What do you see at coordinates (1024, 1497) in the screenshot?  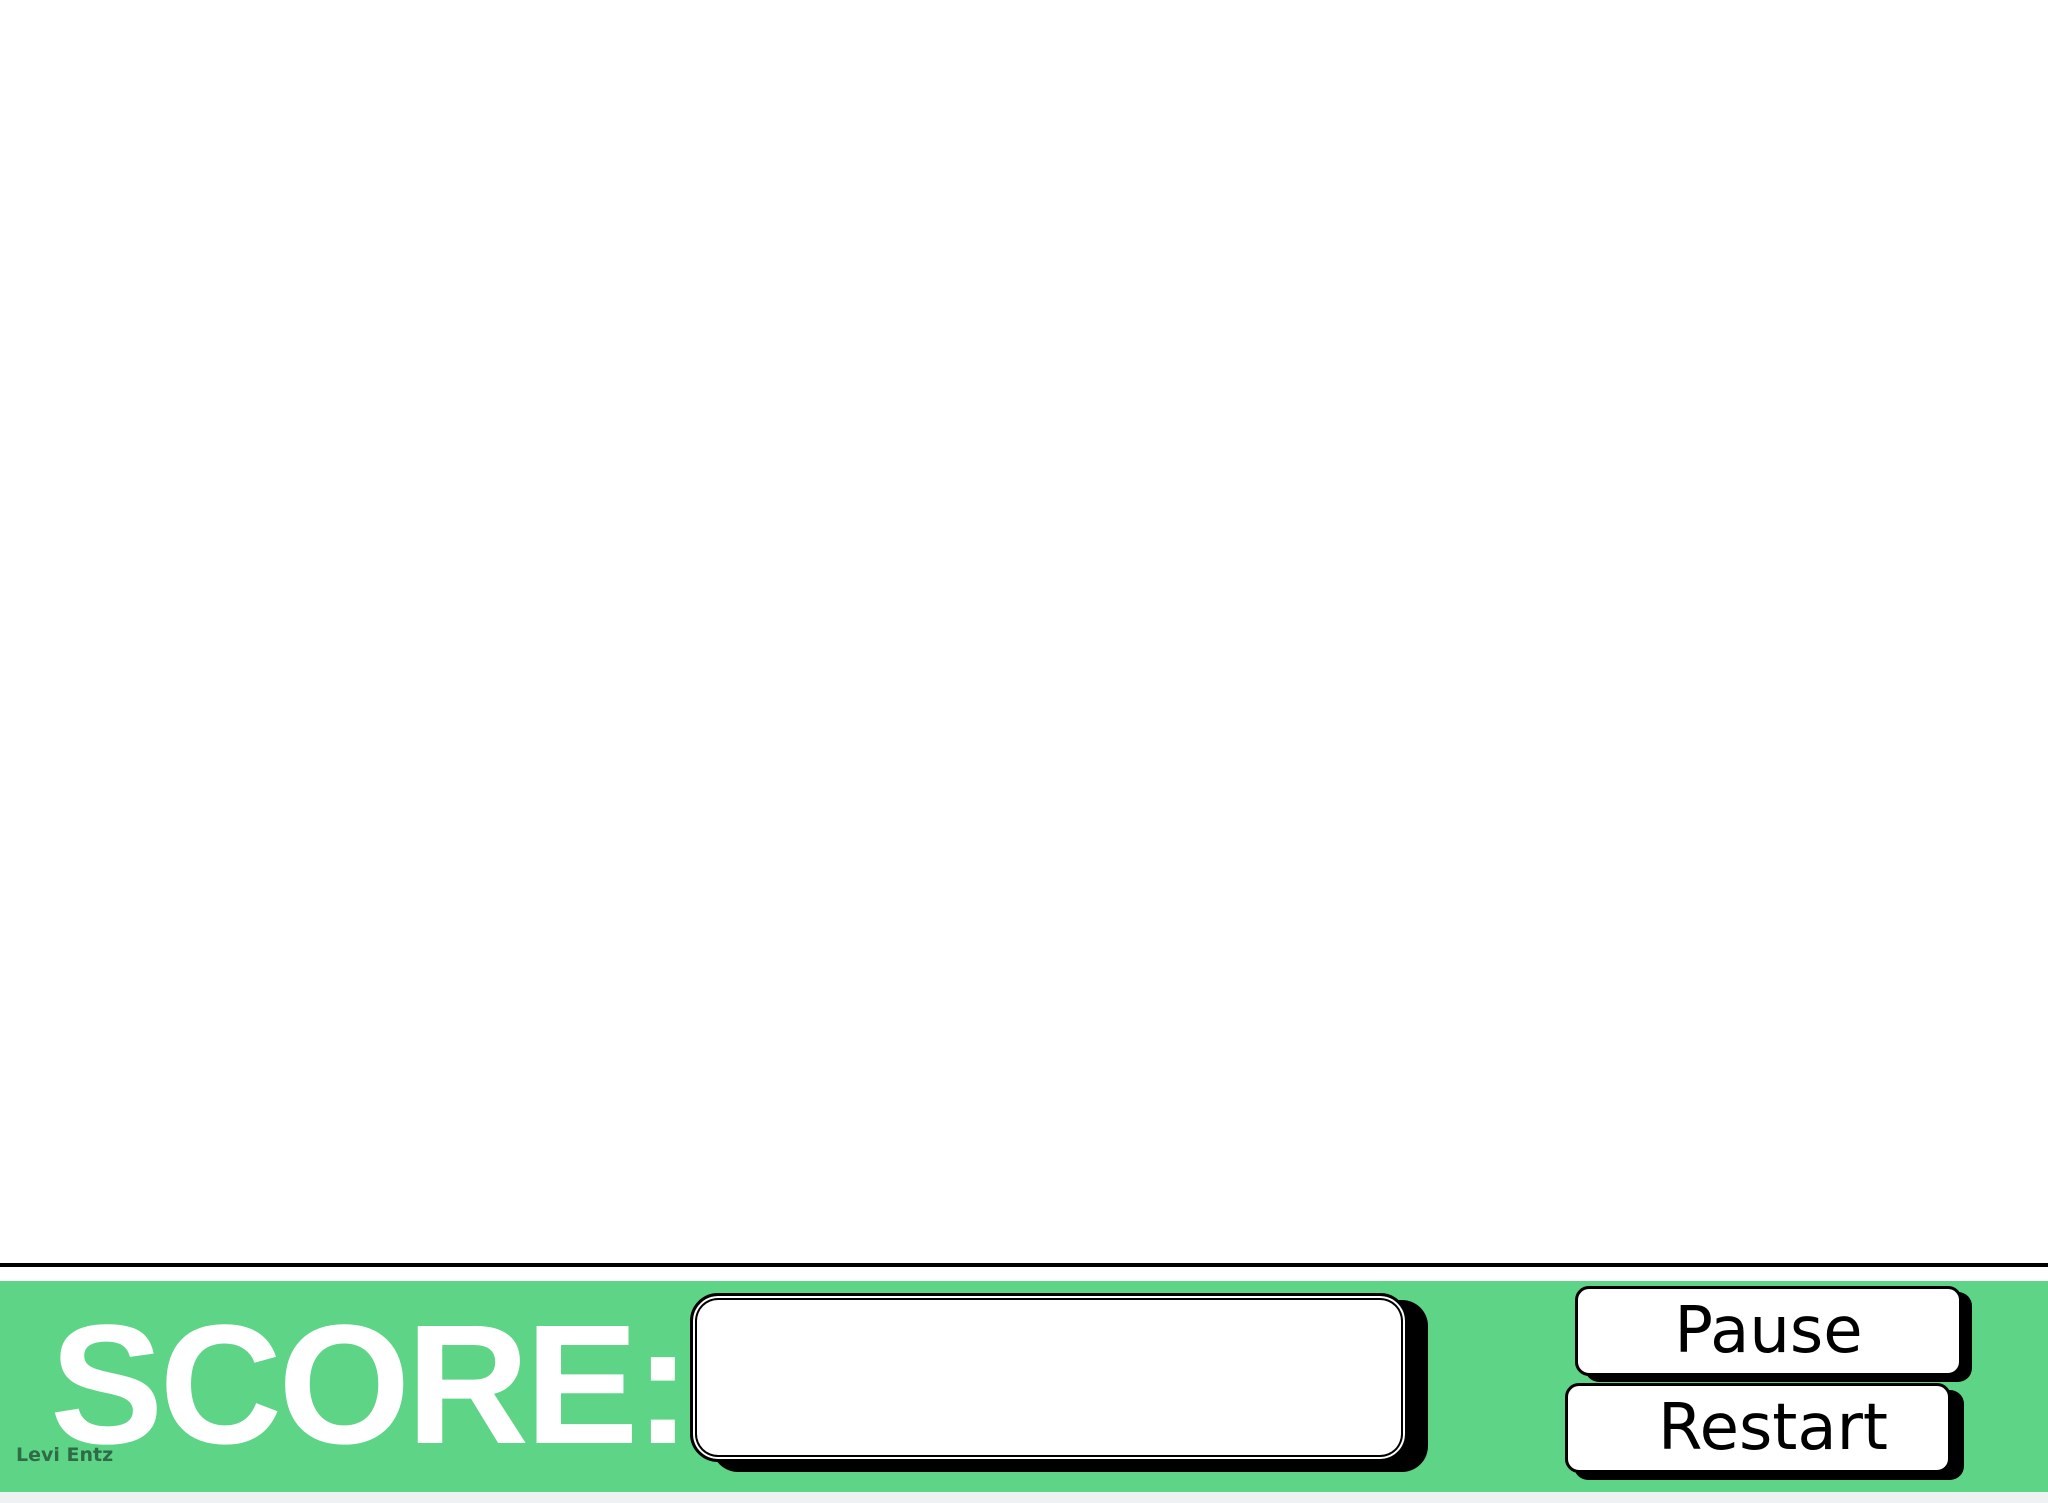 I see `hud-bottom-edge` at bounding box center [1024, 1497].